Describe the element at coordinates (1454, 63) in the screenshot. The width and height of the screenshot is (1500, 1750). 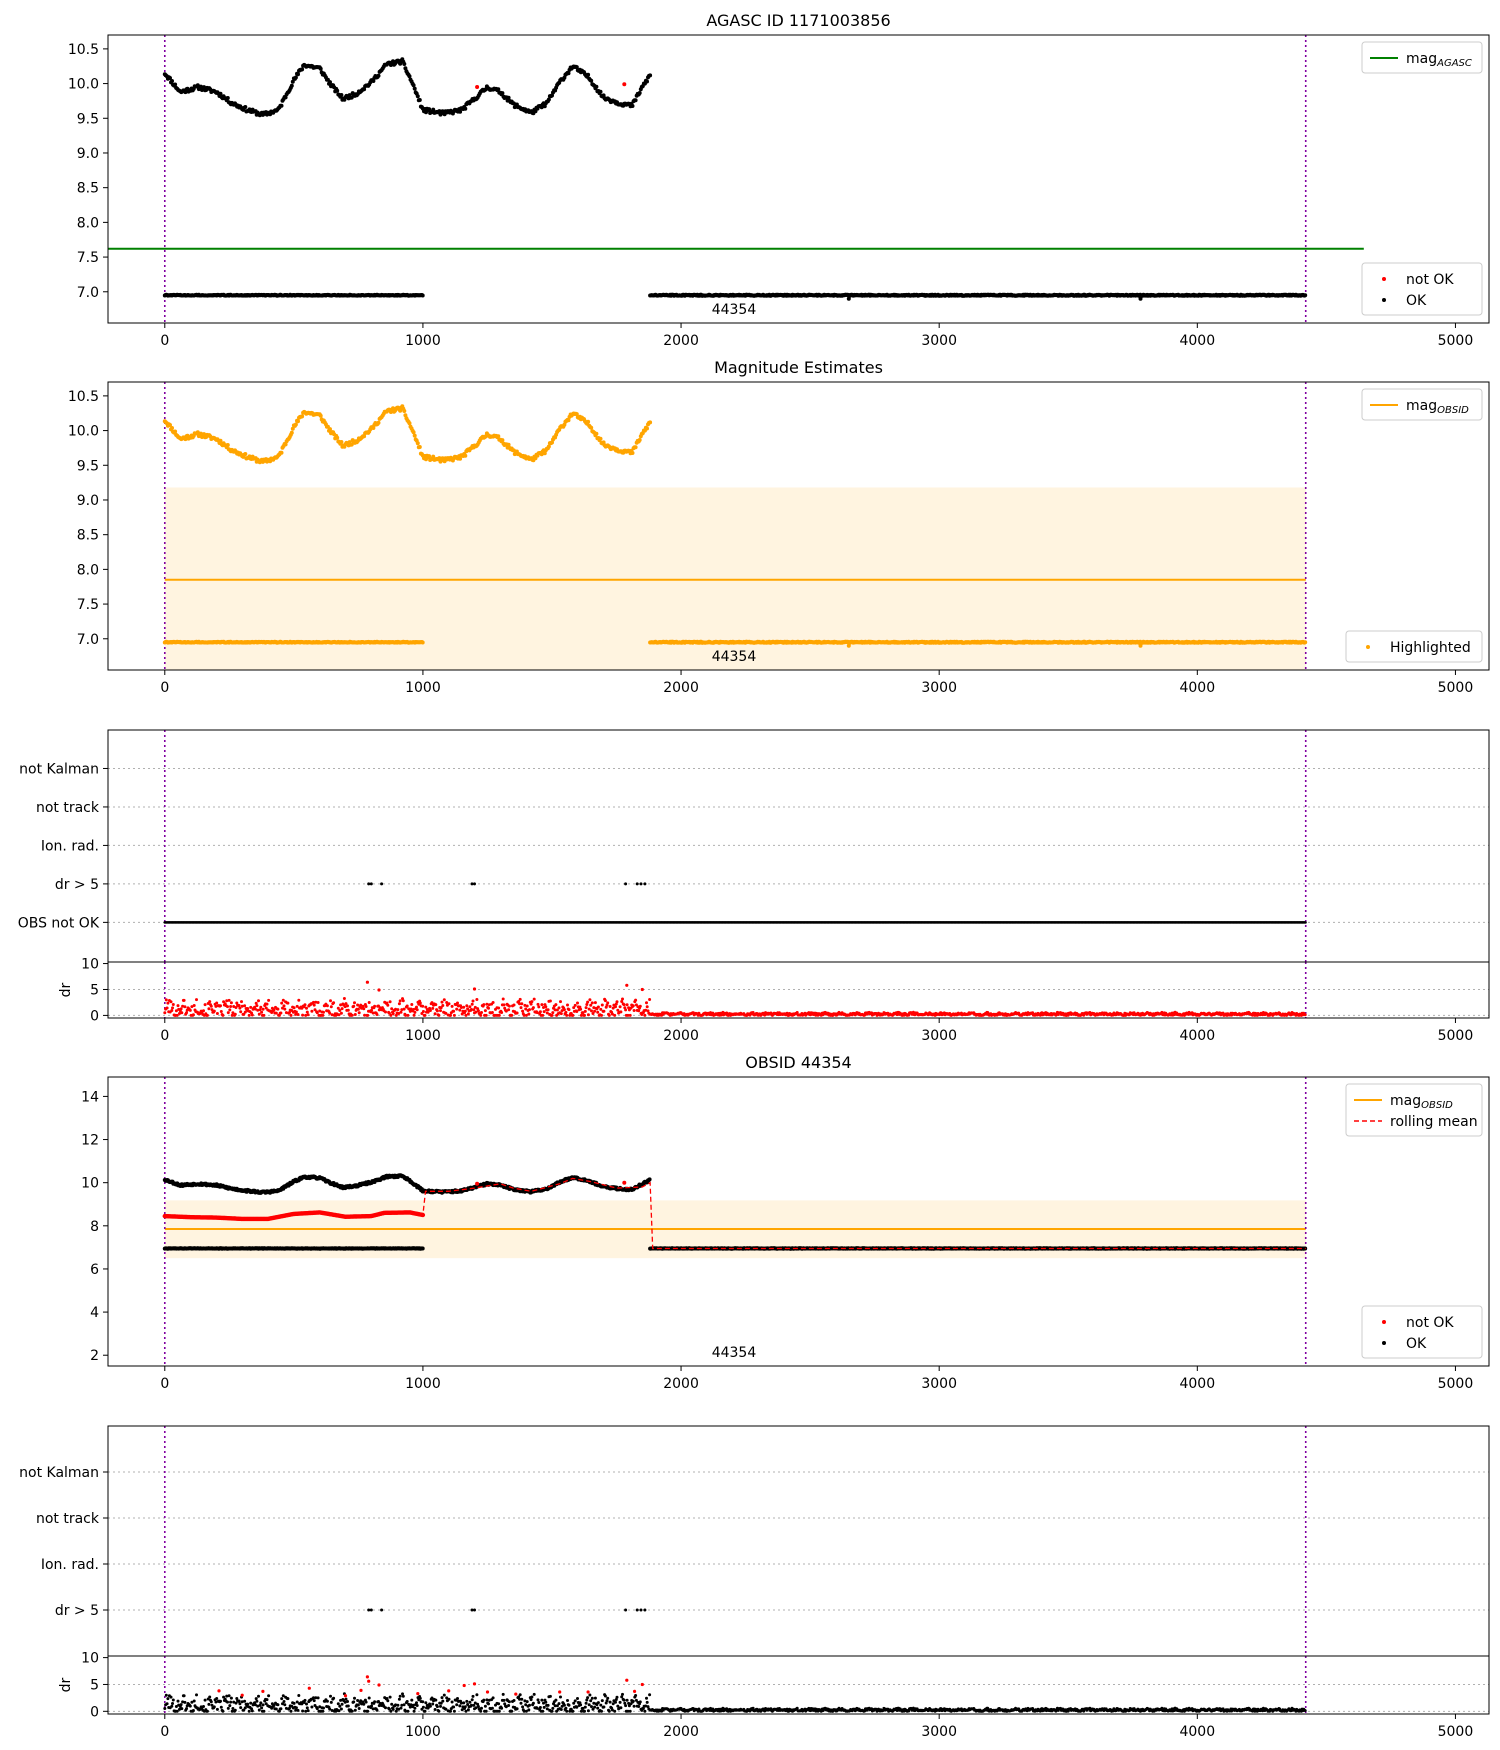
I see `legend-subscript: AGASC` at that location.